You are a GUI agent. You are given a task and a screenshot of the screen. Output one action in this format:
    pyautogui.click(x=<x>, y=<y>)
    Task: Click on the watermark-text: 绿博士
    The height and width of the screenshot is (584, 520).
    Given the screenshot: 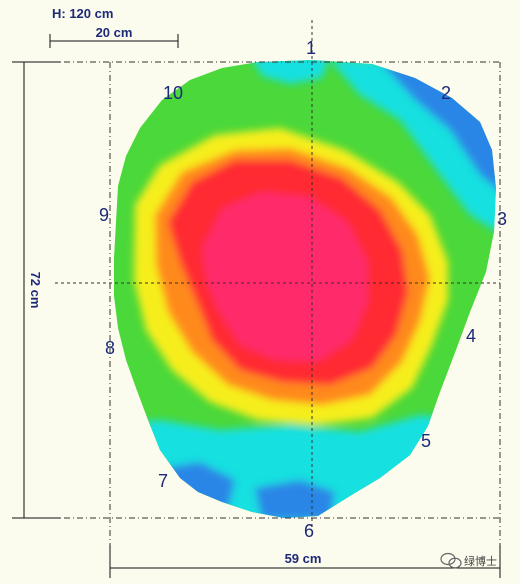 What is the action you would take?
    pyautogui.click(x=480, y=561)
    